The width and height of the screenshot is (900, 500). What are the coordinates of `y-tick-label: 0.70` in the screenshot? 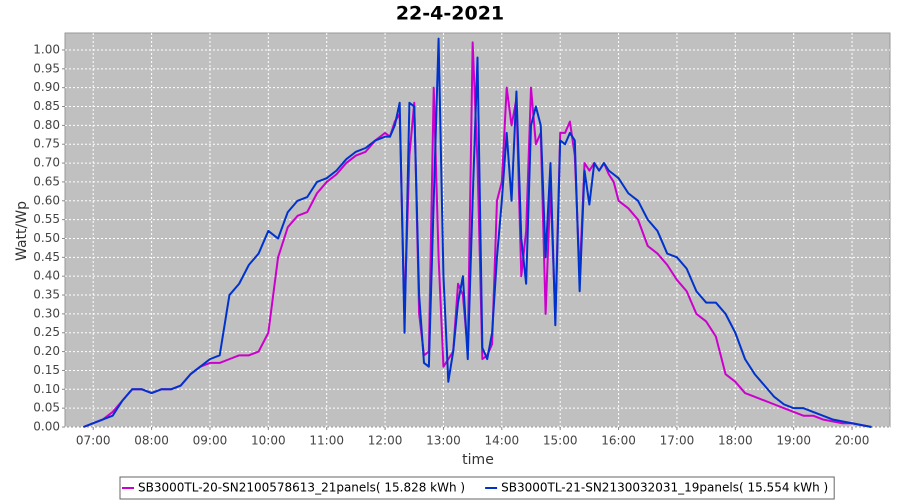 It's located at (46, 163).